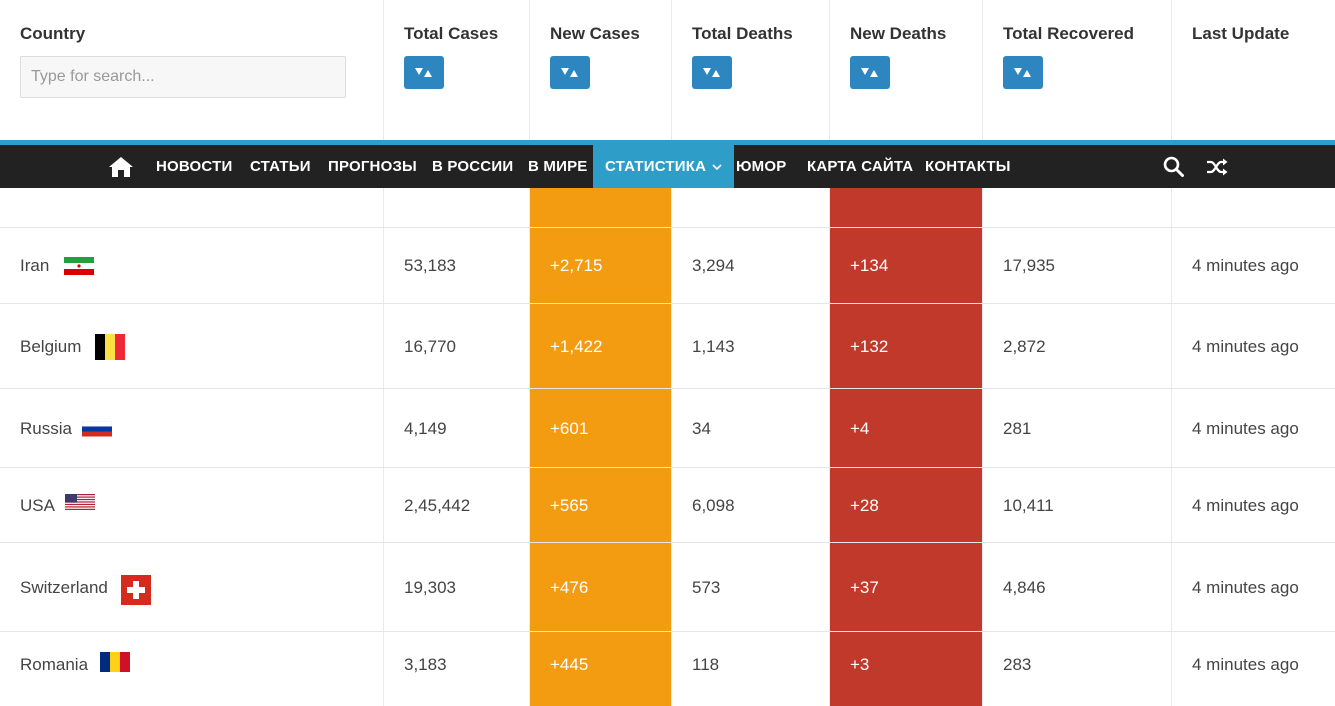  What do you see at coordinates (656, 166) in the screenshot?
I see `nav-item-label: СТАТИСТИКА` at bounding box center [656, 166].